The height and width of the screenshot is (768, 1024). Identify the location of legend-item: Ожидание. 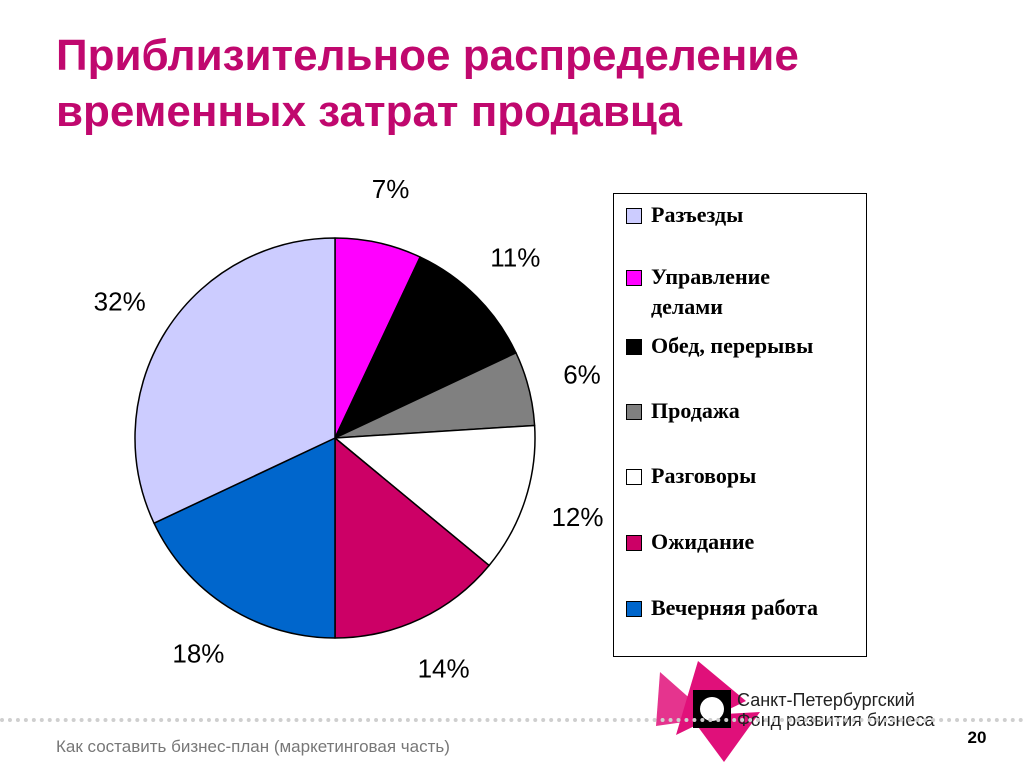
(748, 542).